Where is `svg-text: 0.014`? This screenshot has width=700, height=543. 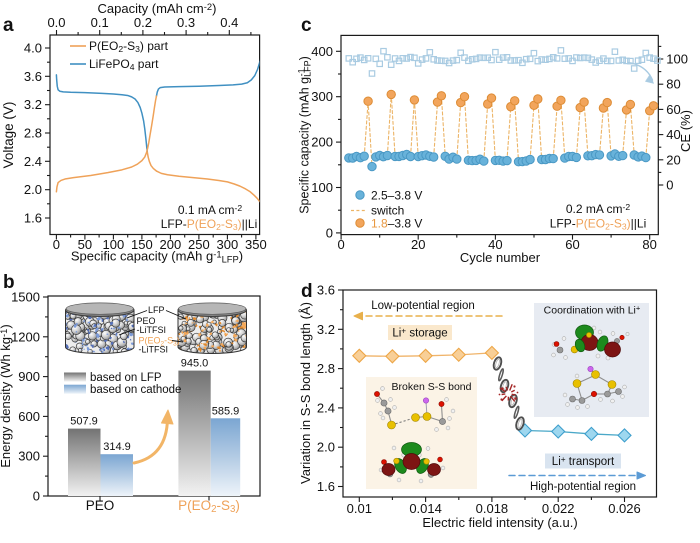 svg-text: 0.014 is located at coordinates (425, 508).